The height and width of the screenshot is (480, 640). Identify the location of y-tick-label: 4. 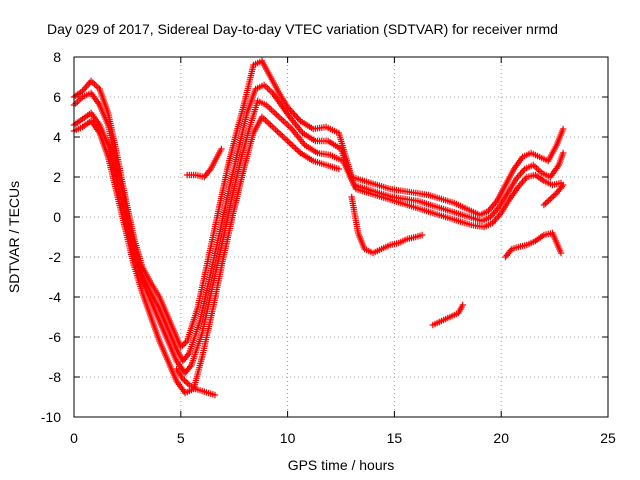
(57, 137).